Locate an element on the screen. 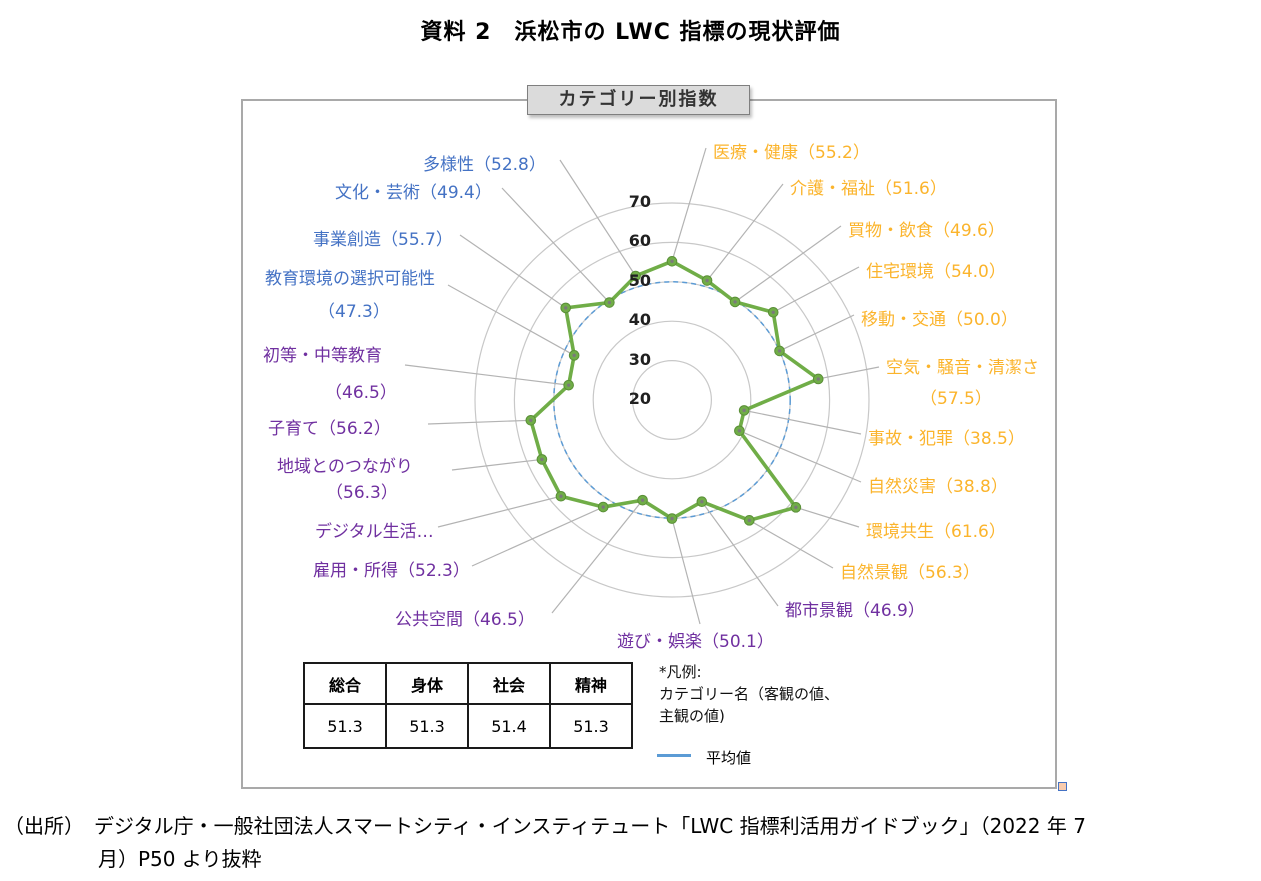 The height and width of the screenshot is (881, 1261). summary-header-cell: 総合 is located at coordinates (345, 683).